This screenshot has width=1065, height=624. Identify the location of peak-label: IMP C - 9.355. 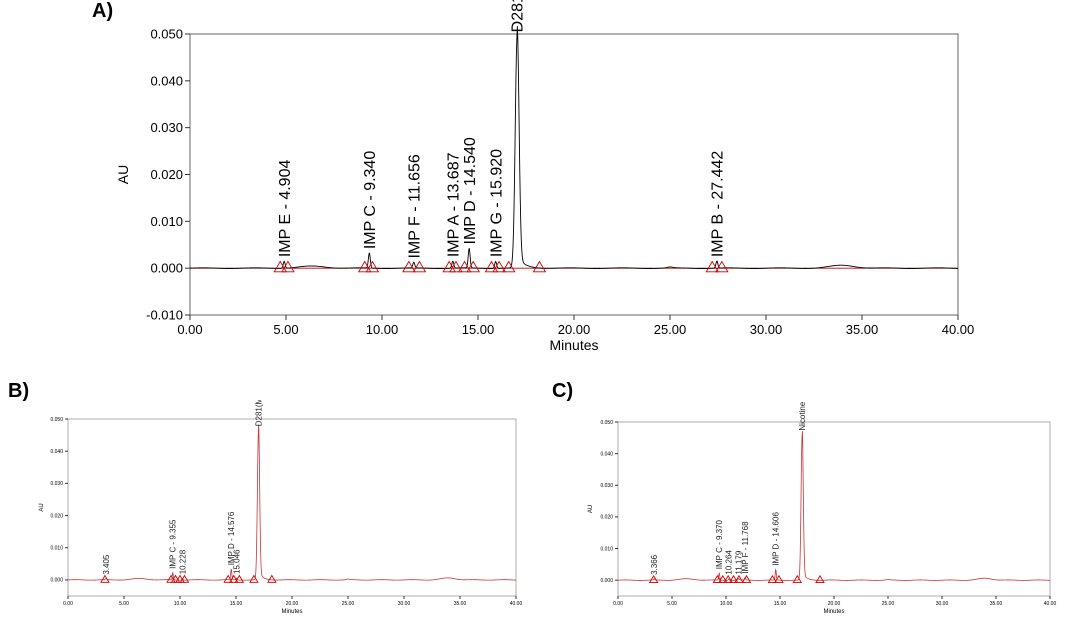
(173, 544).